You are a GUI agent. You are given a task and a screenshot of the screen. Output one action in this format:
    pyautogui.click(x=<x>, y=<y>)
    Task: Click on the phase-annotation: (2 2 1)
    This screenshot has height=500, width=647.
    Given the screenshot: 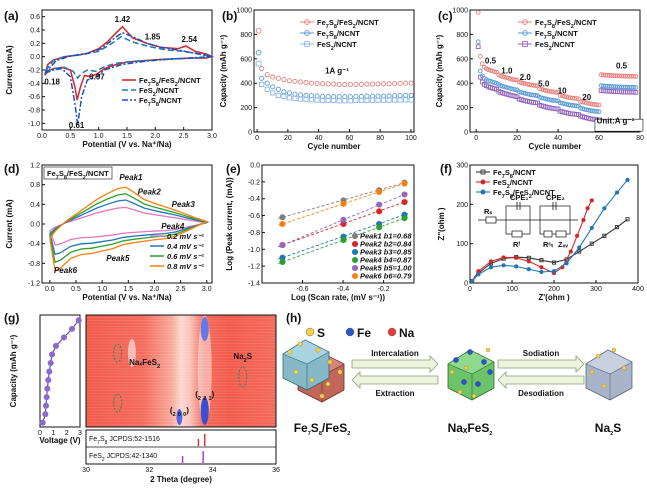 What is the action you would take?
    pyautogui.click(x=204, y=396)
    